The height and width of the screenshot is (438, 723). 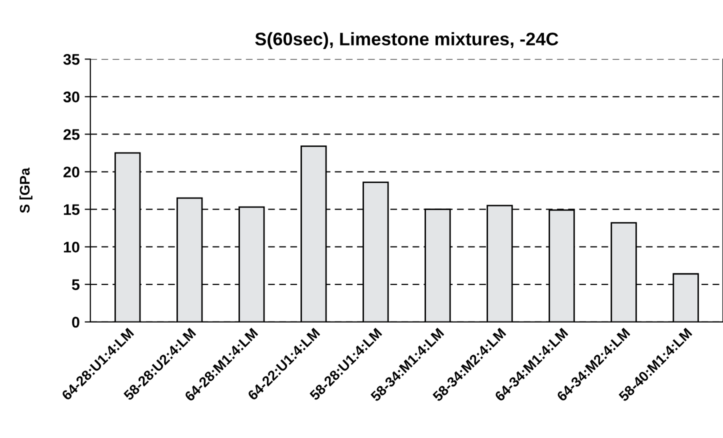 What do you see at coordinates (72, 209) in the screenshot?
I see `y-tick-label: 15` at bounding box center [72, 209].